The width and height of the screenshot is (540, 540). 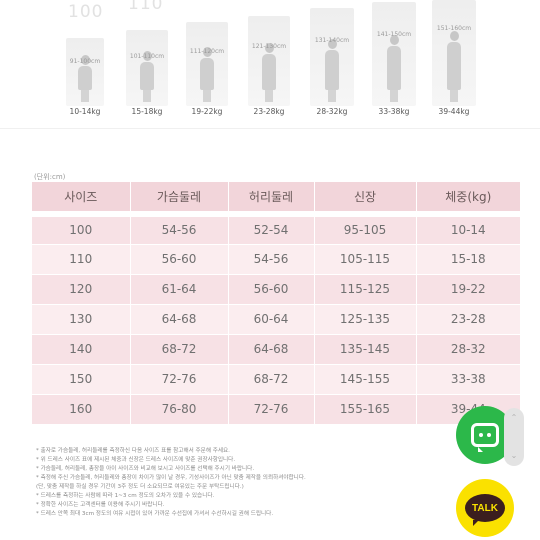 I want to click on weight-label: 23-28kg, so click(x=269, y=111).